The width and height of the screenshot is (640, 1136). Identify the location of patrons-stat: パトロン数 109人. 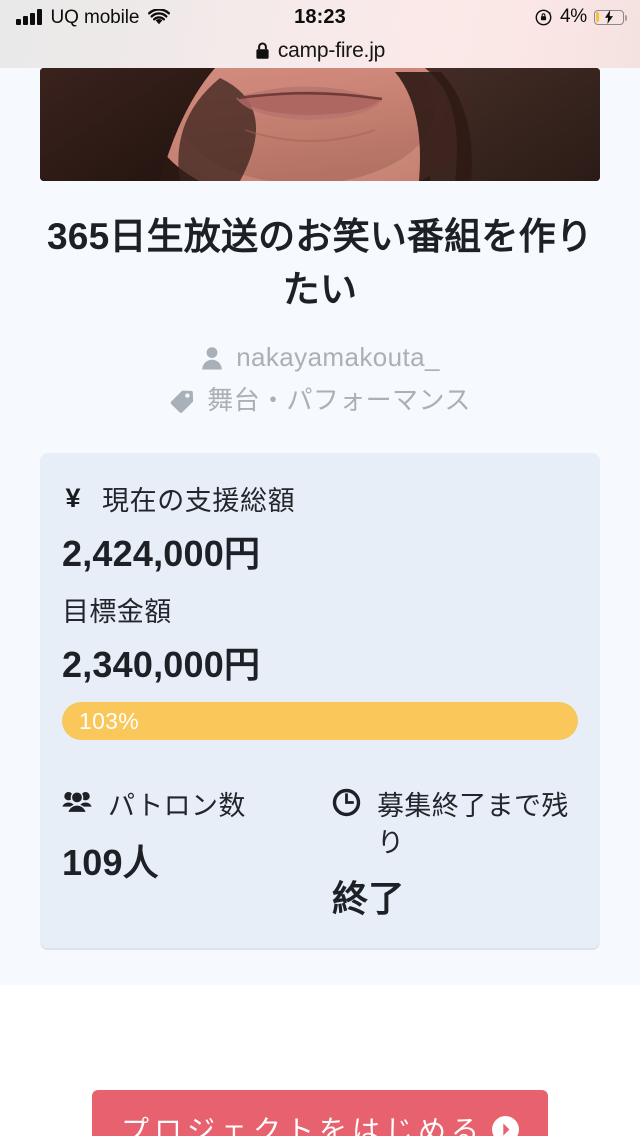
(191, 855).